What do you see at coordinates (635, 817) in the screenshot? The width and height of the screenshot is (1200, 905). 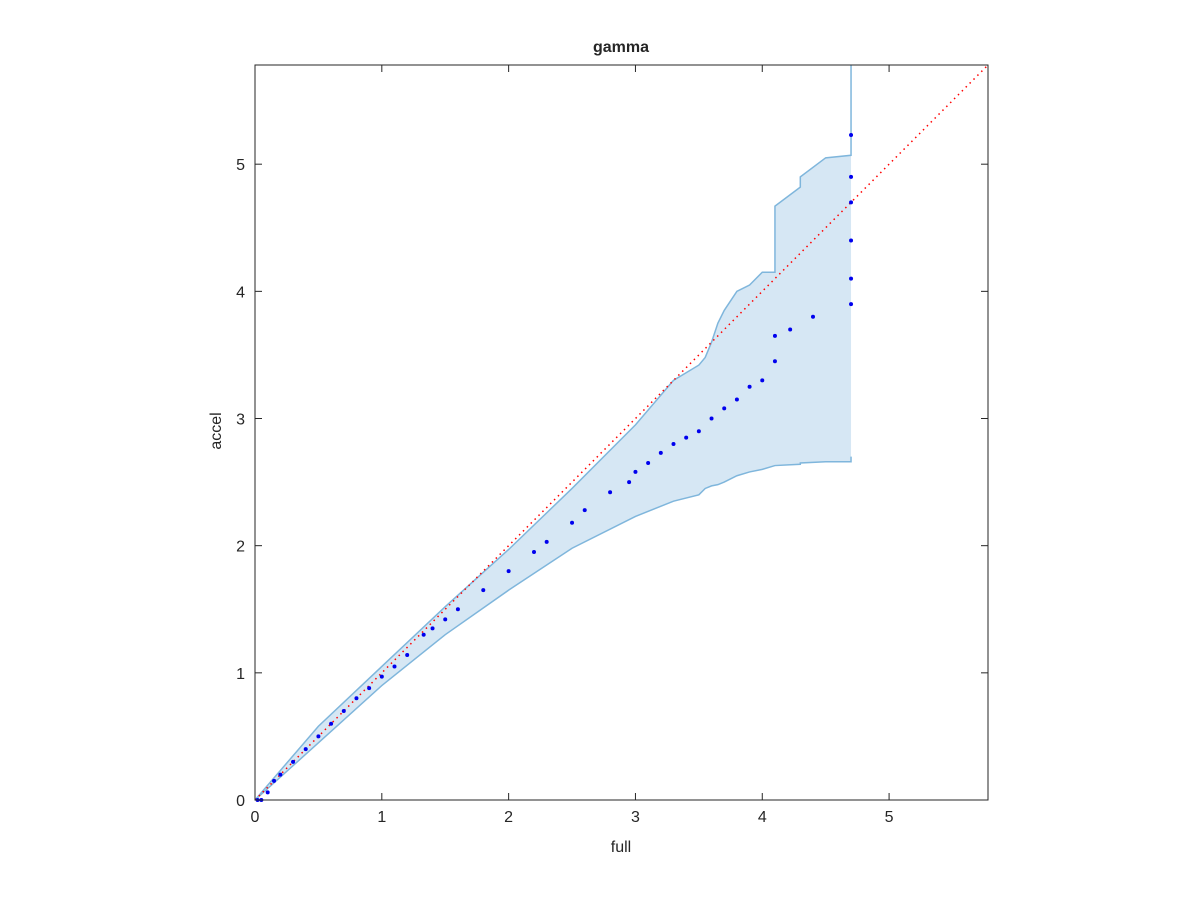 I see `x-tick-label: 3` at bounding box center [635, 817].